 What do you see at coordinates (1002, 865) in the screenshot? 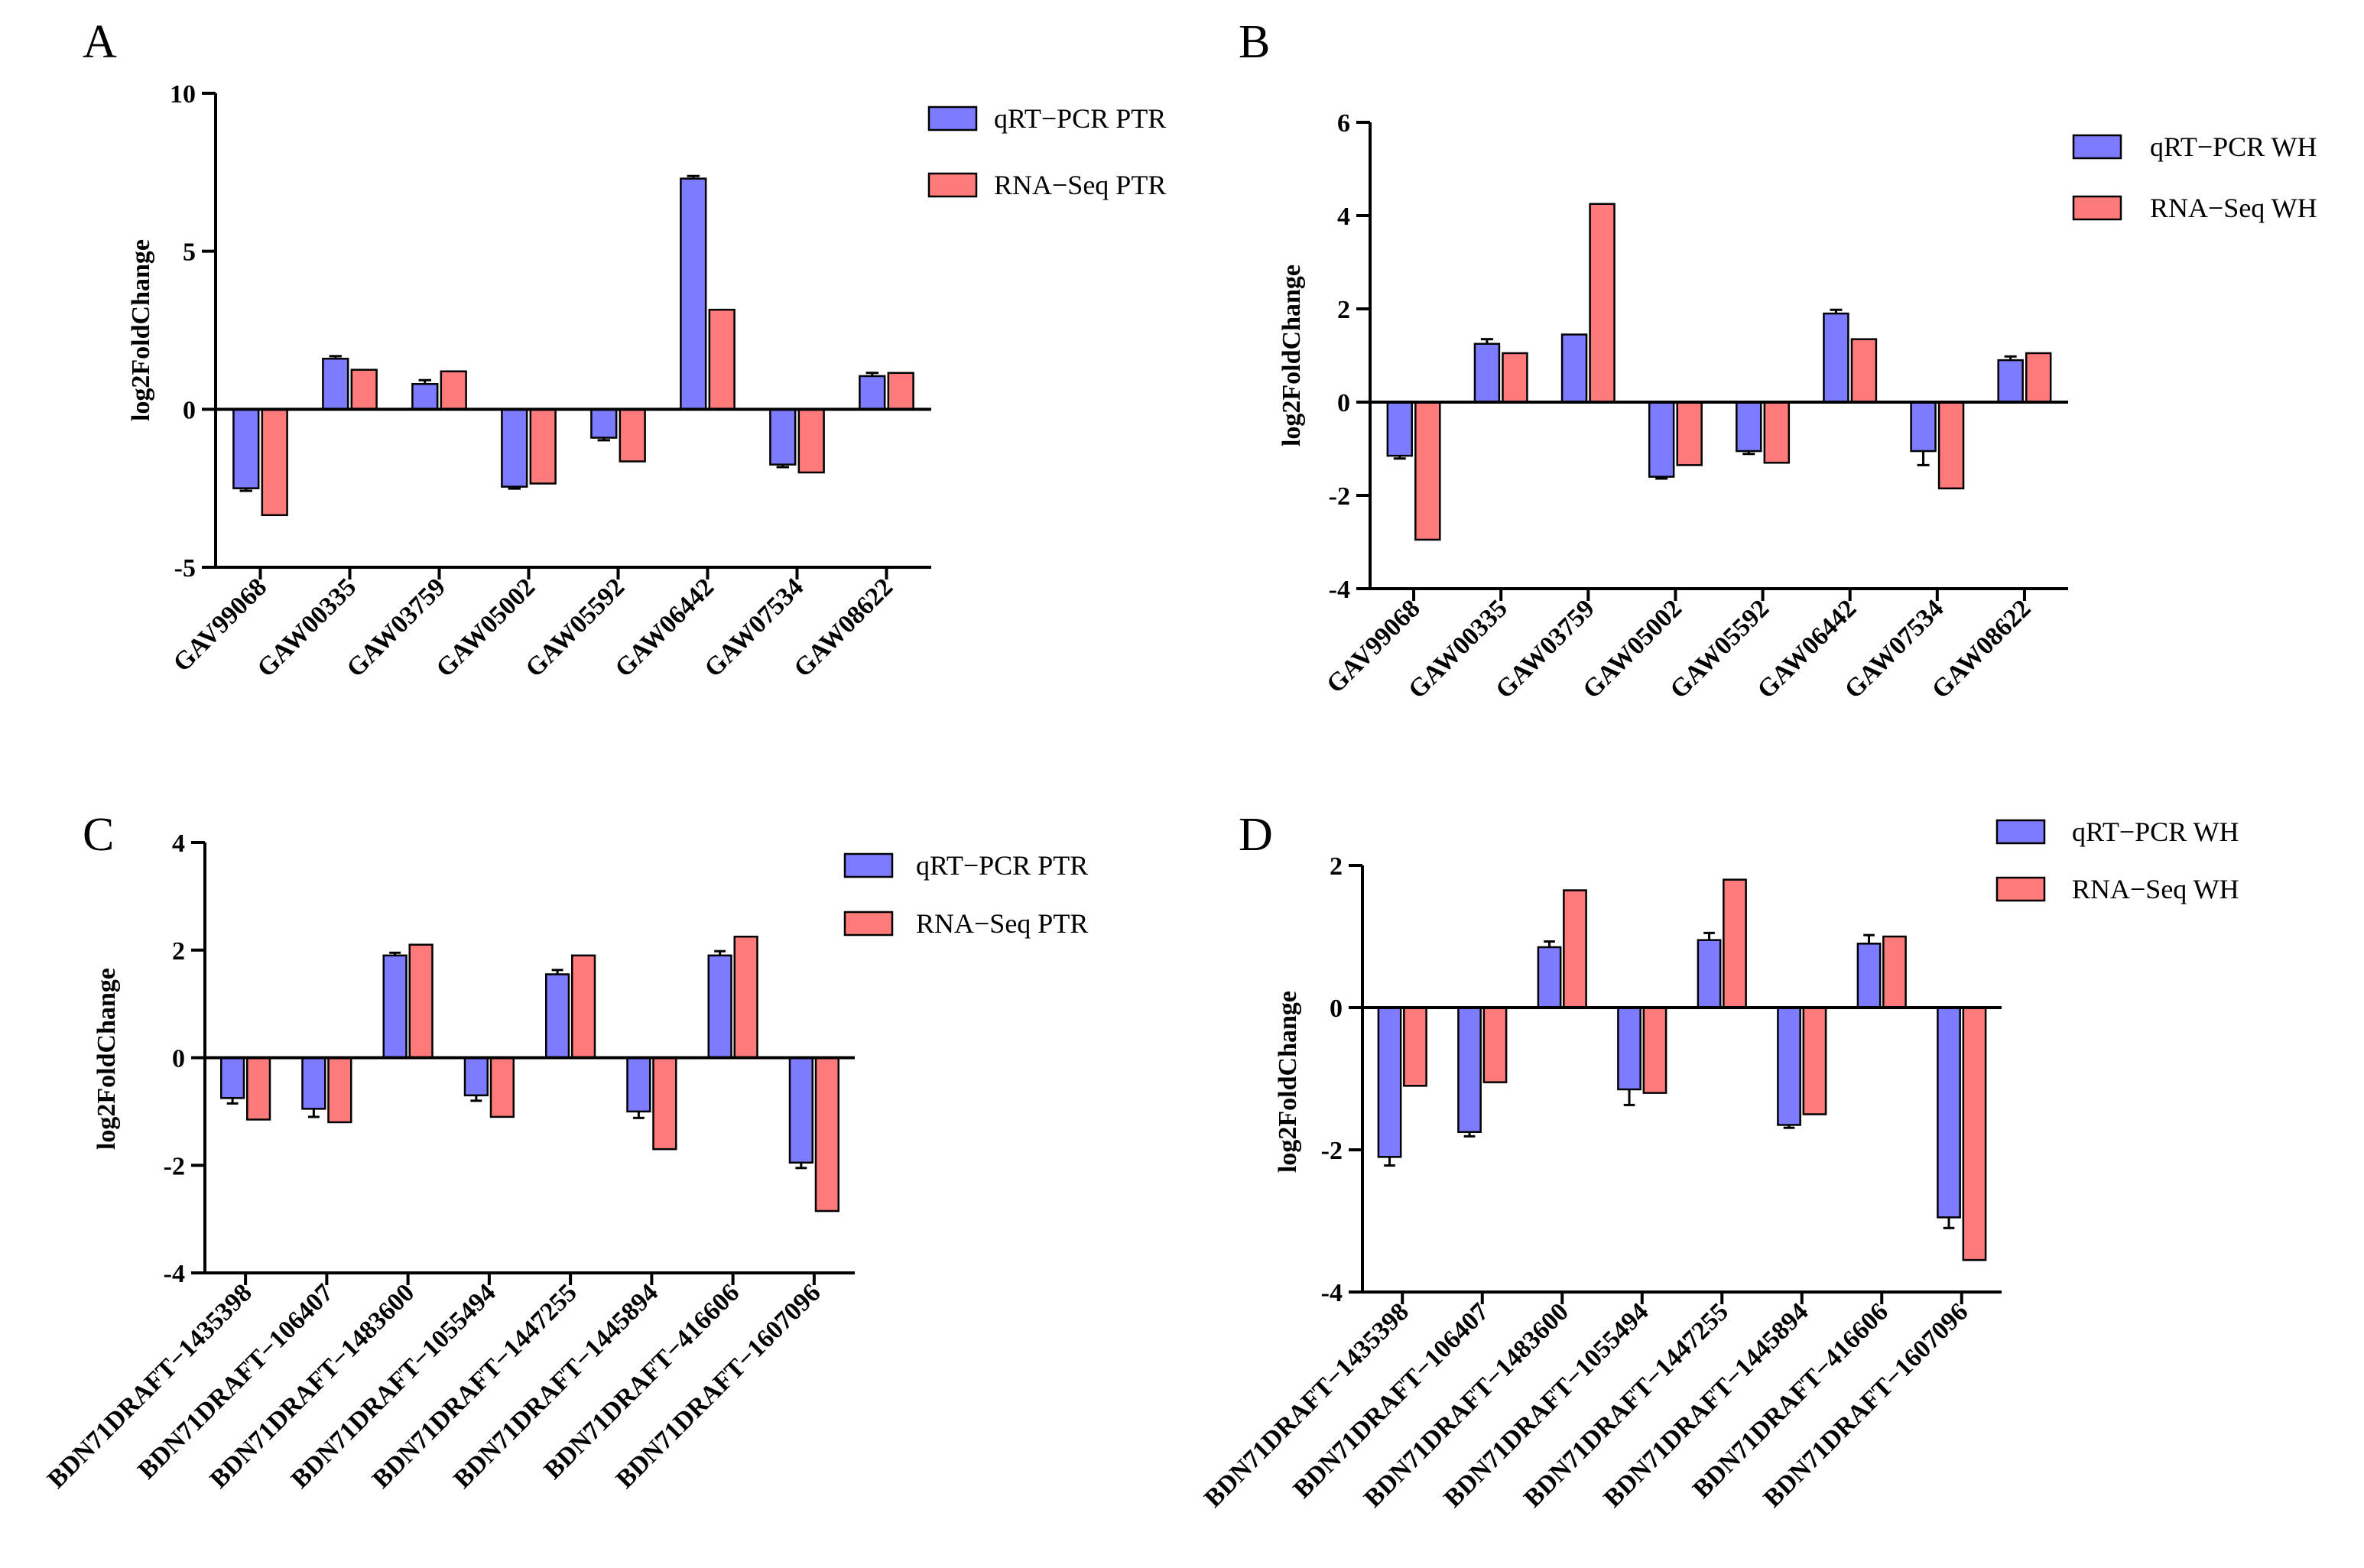
I see `legend-label-qrt: qRT−PCR PTR` at bounding box center [1002, 865].